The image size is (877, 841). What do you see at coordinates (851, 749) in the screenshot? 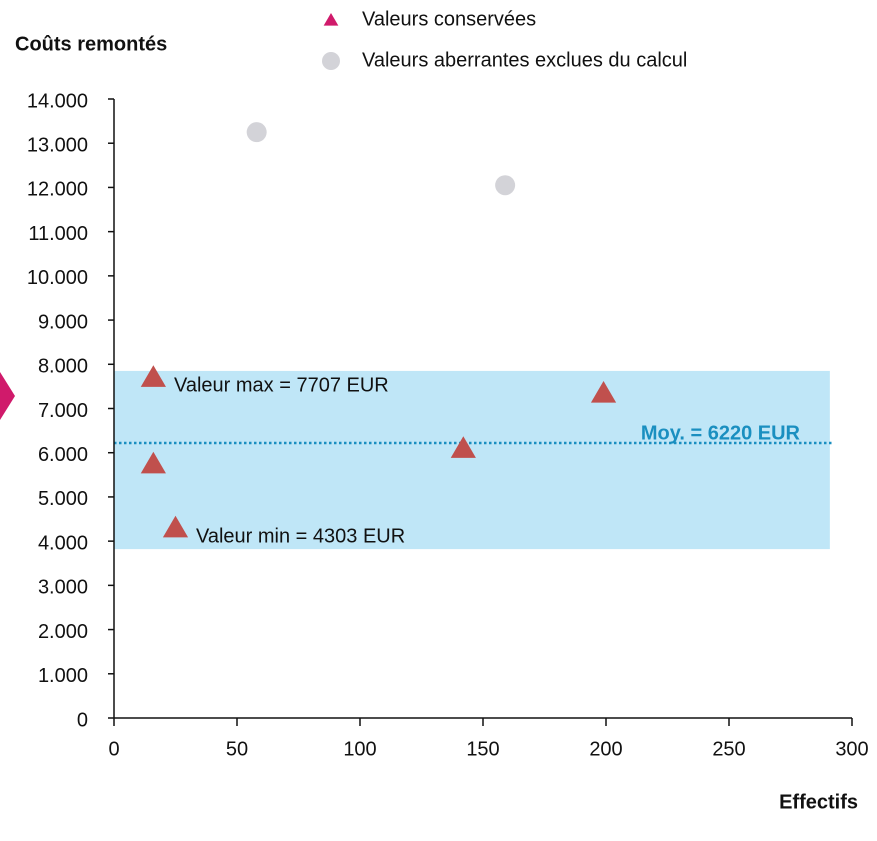
I see `x-tick-label: 300` at bounding box center [851, 749].